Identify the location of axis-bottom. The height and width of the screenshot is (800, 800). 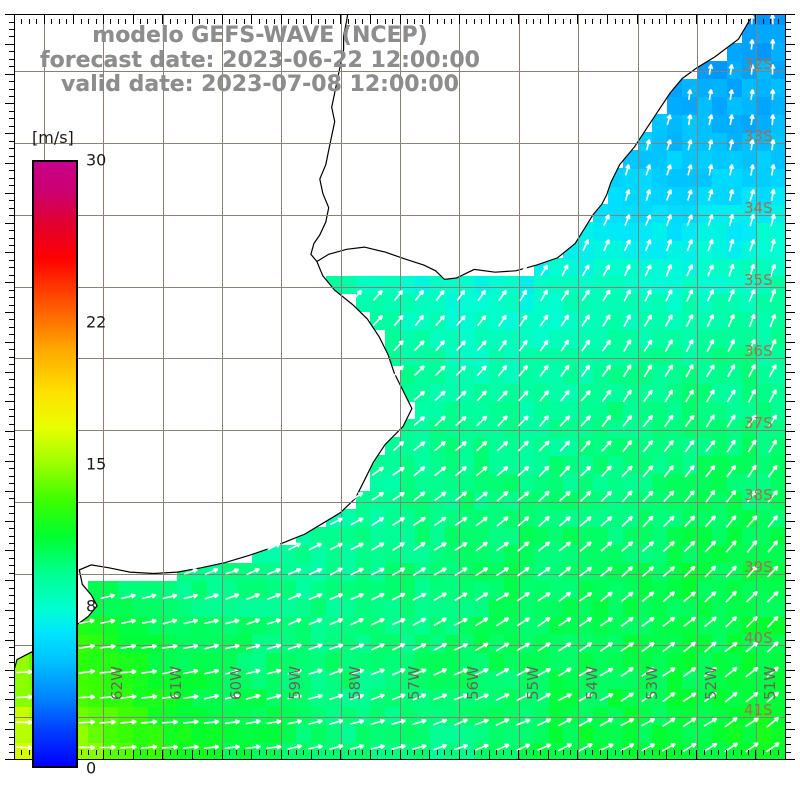
(400, 755).